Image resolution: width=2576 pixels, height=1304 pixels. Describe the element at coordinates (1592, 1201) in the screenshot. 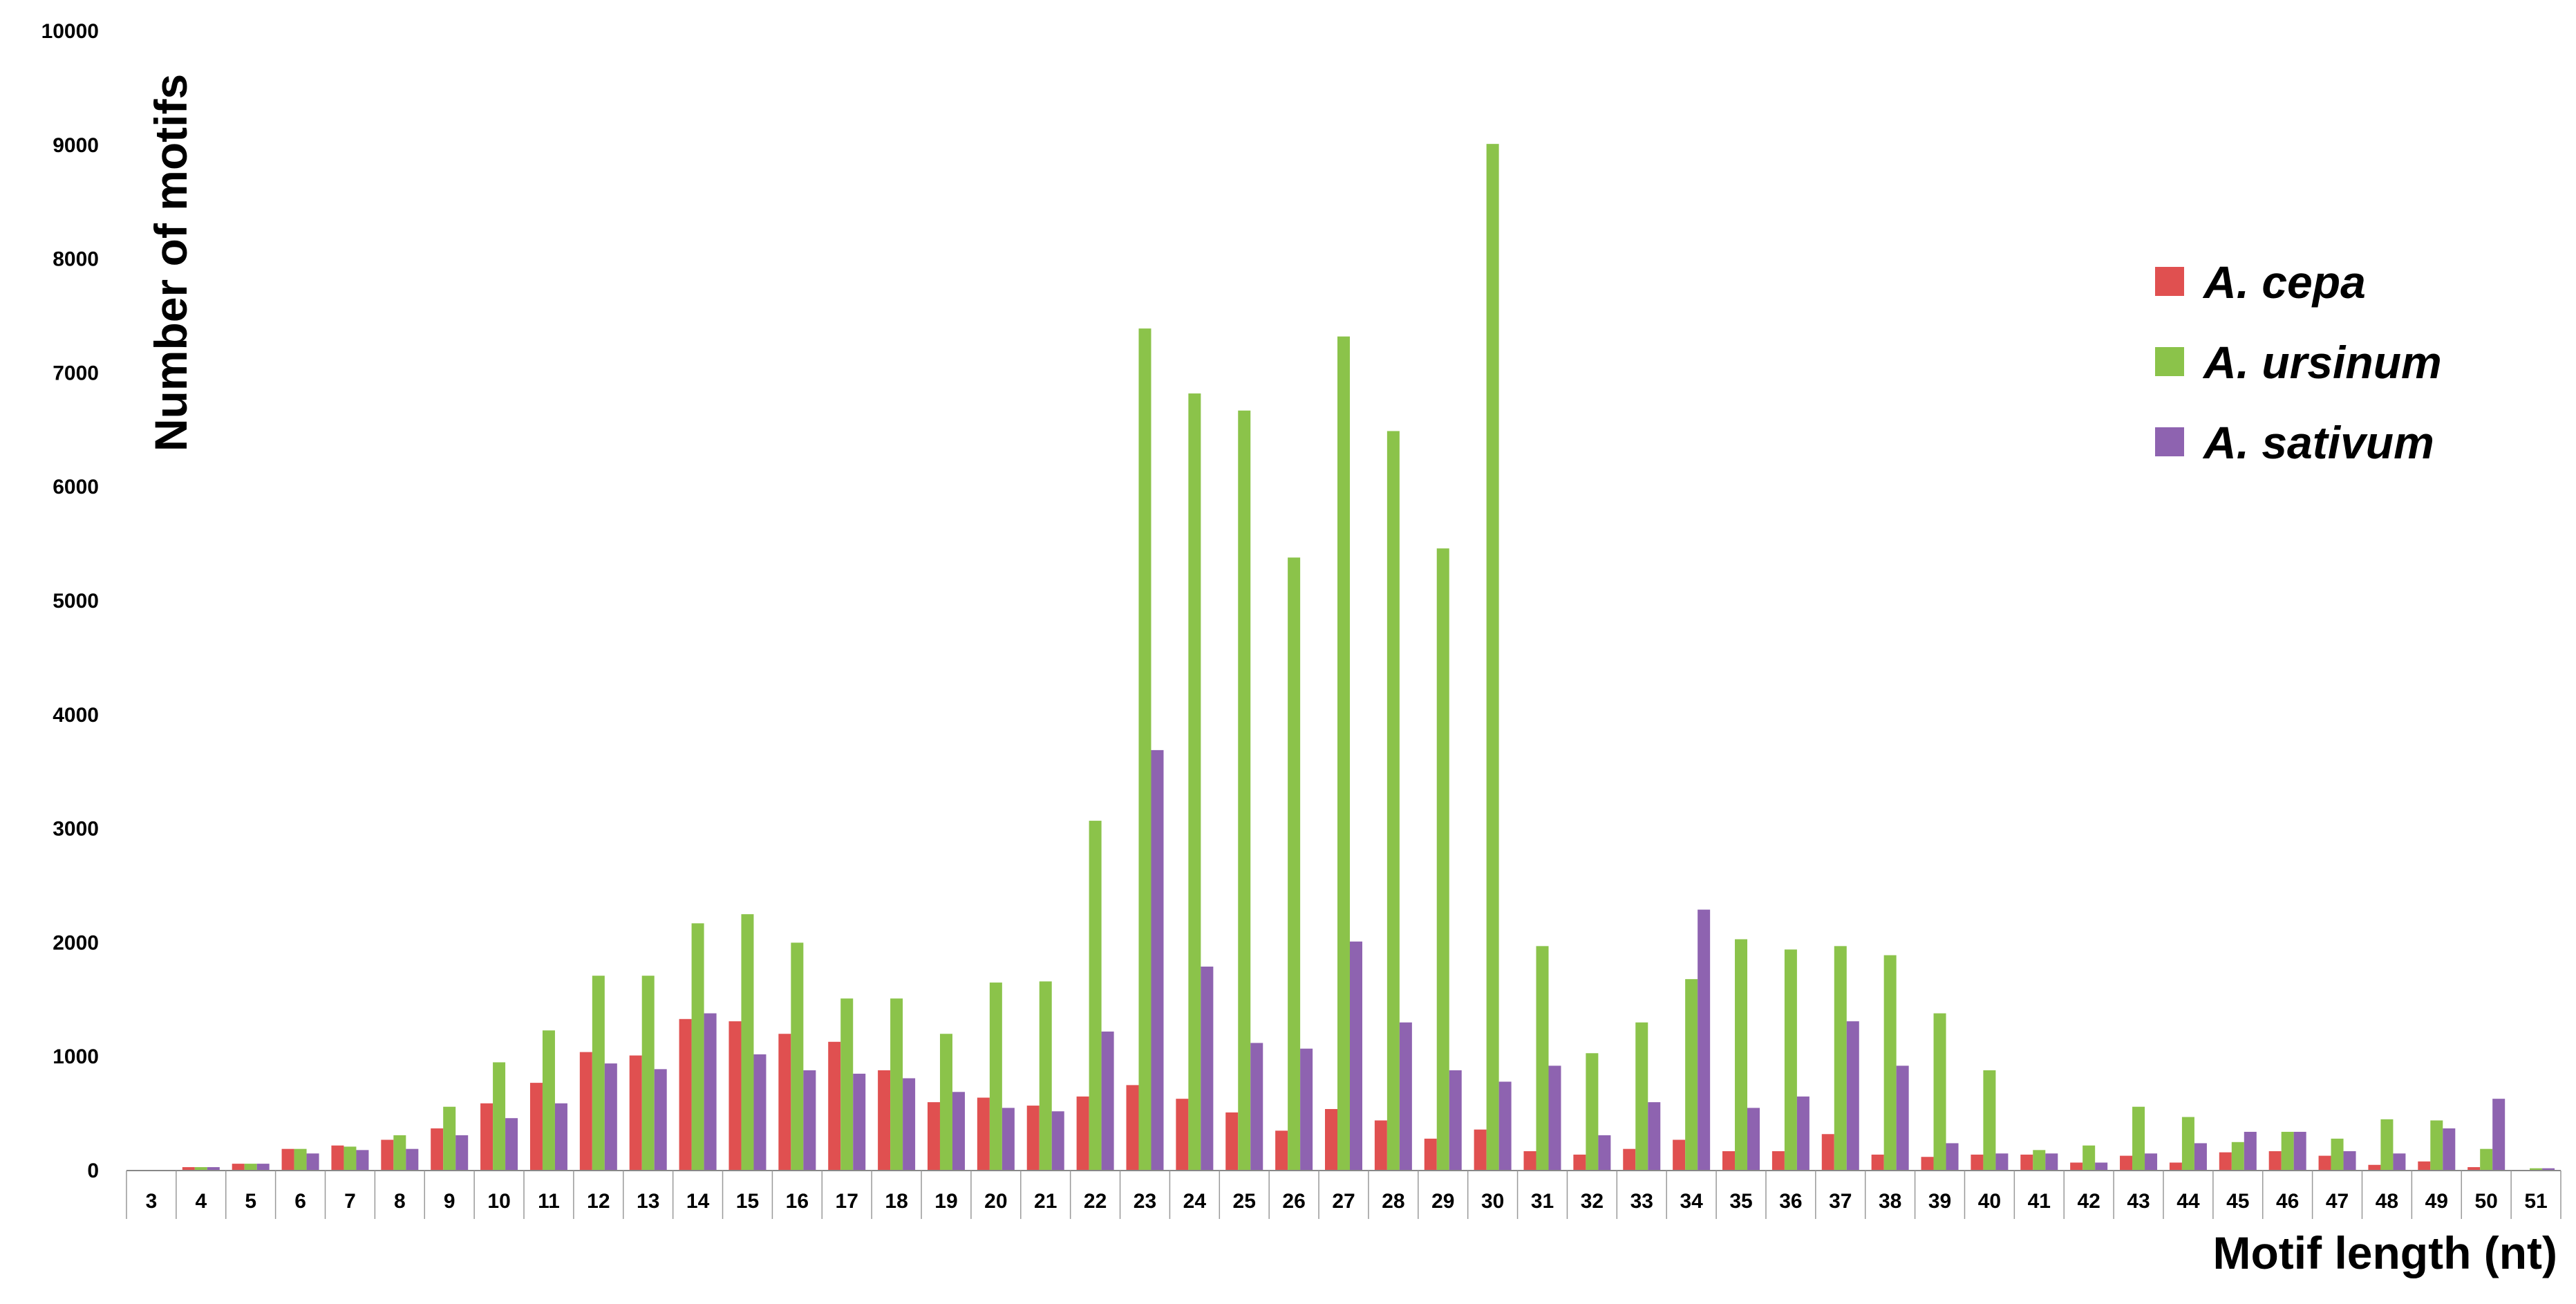

I see `x-tick-label: 32` at that location.